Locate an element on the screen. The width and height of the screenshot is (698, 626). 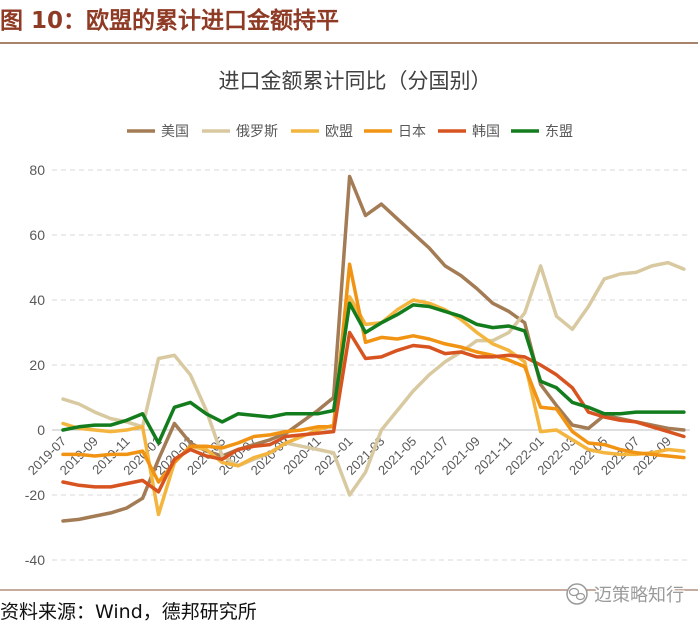
legend: 美国 俄罗斯 欧盟 日本 韩国 东盟 is located at coordinates (350, 132).